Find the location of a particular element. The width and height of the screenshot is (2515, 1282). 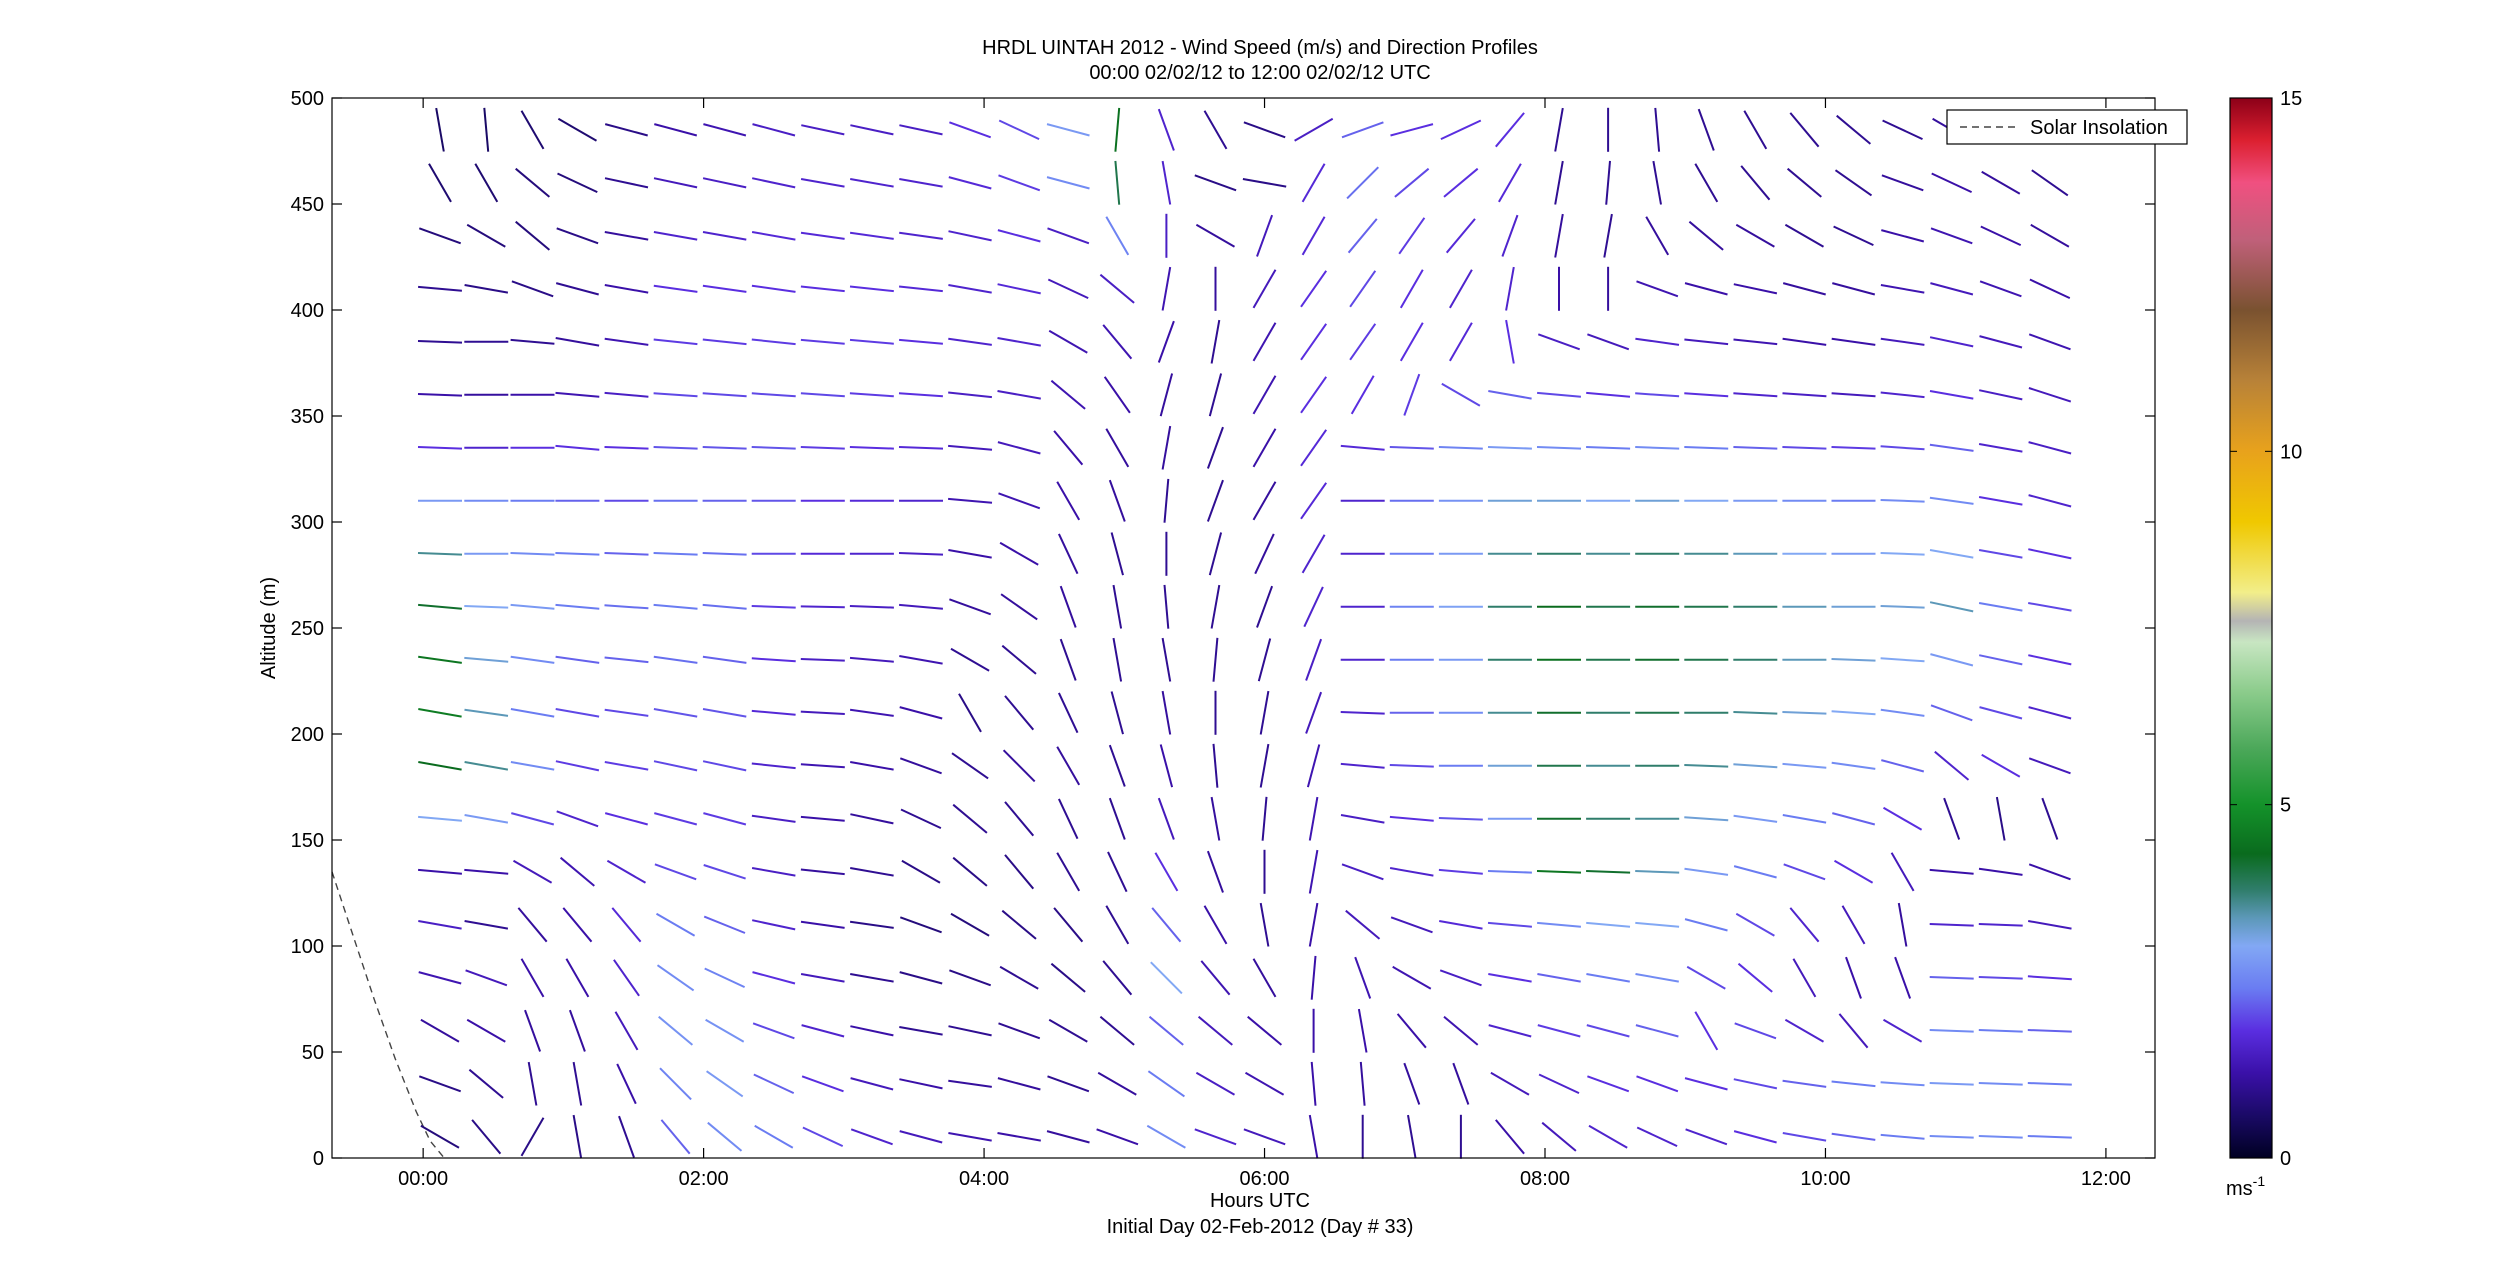

wind-barb-t18-z8 is located at coordinates (1314, 712).